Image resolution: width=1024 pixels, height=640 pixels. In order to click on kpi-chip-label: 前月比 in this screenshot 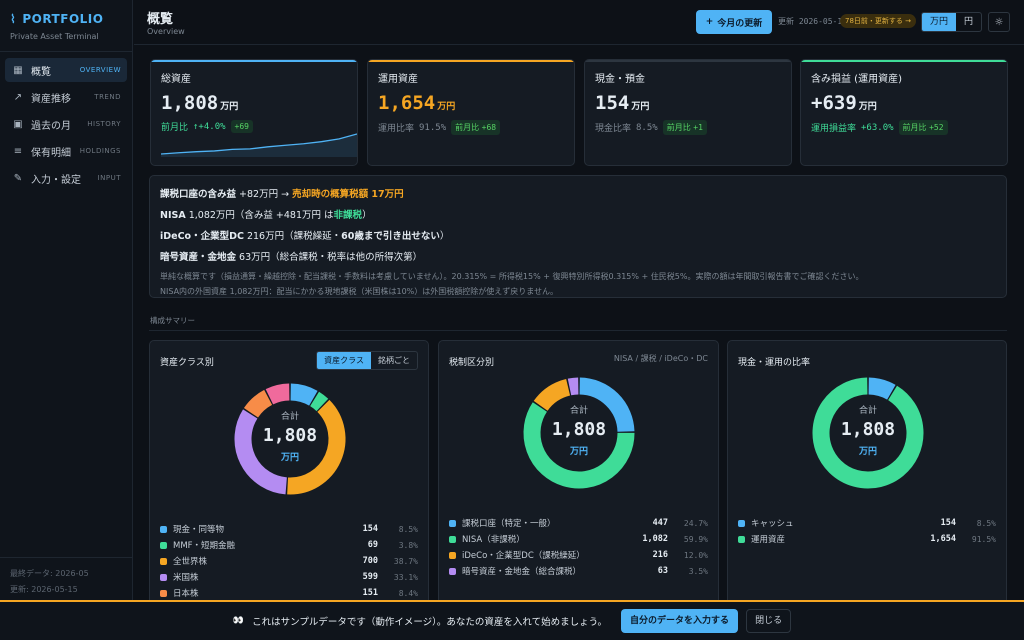, I will do `click(914, 127)`.